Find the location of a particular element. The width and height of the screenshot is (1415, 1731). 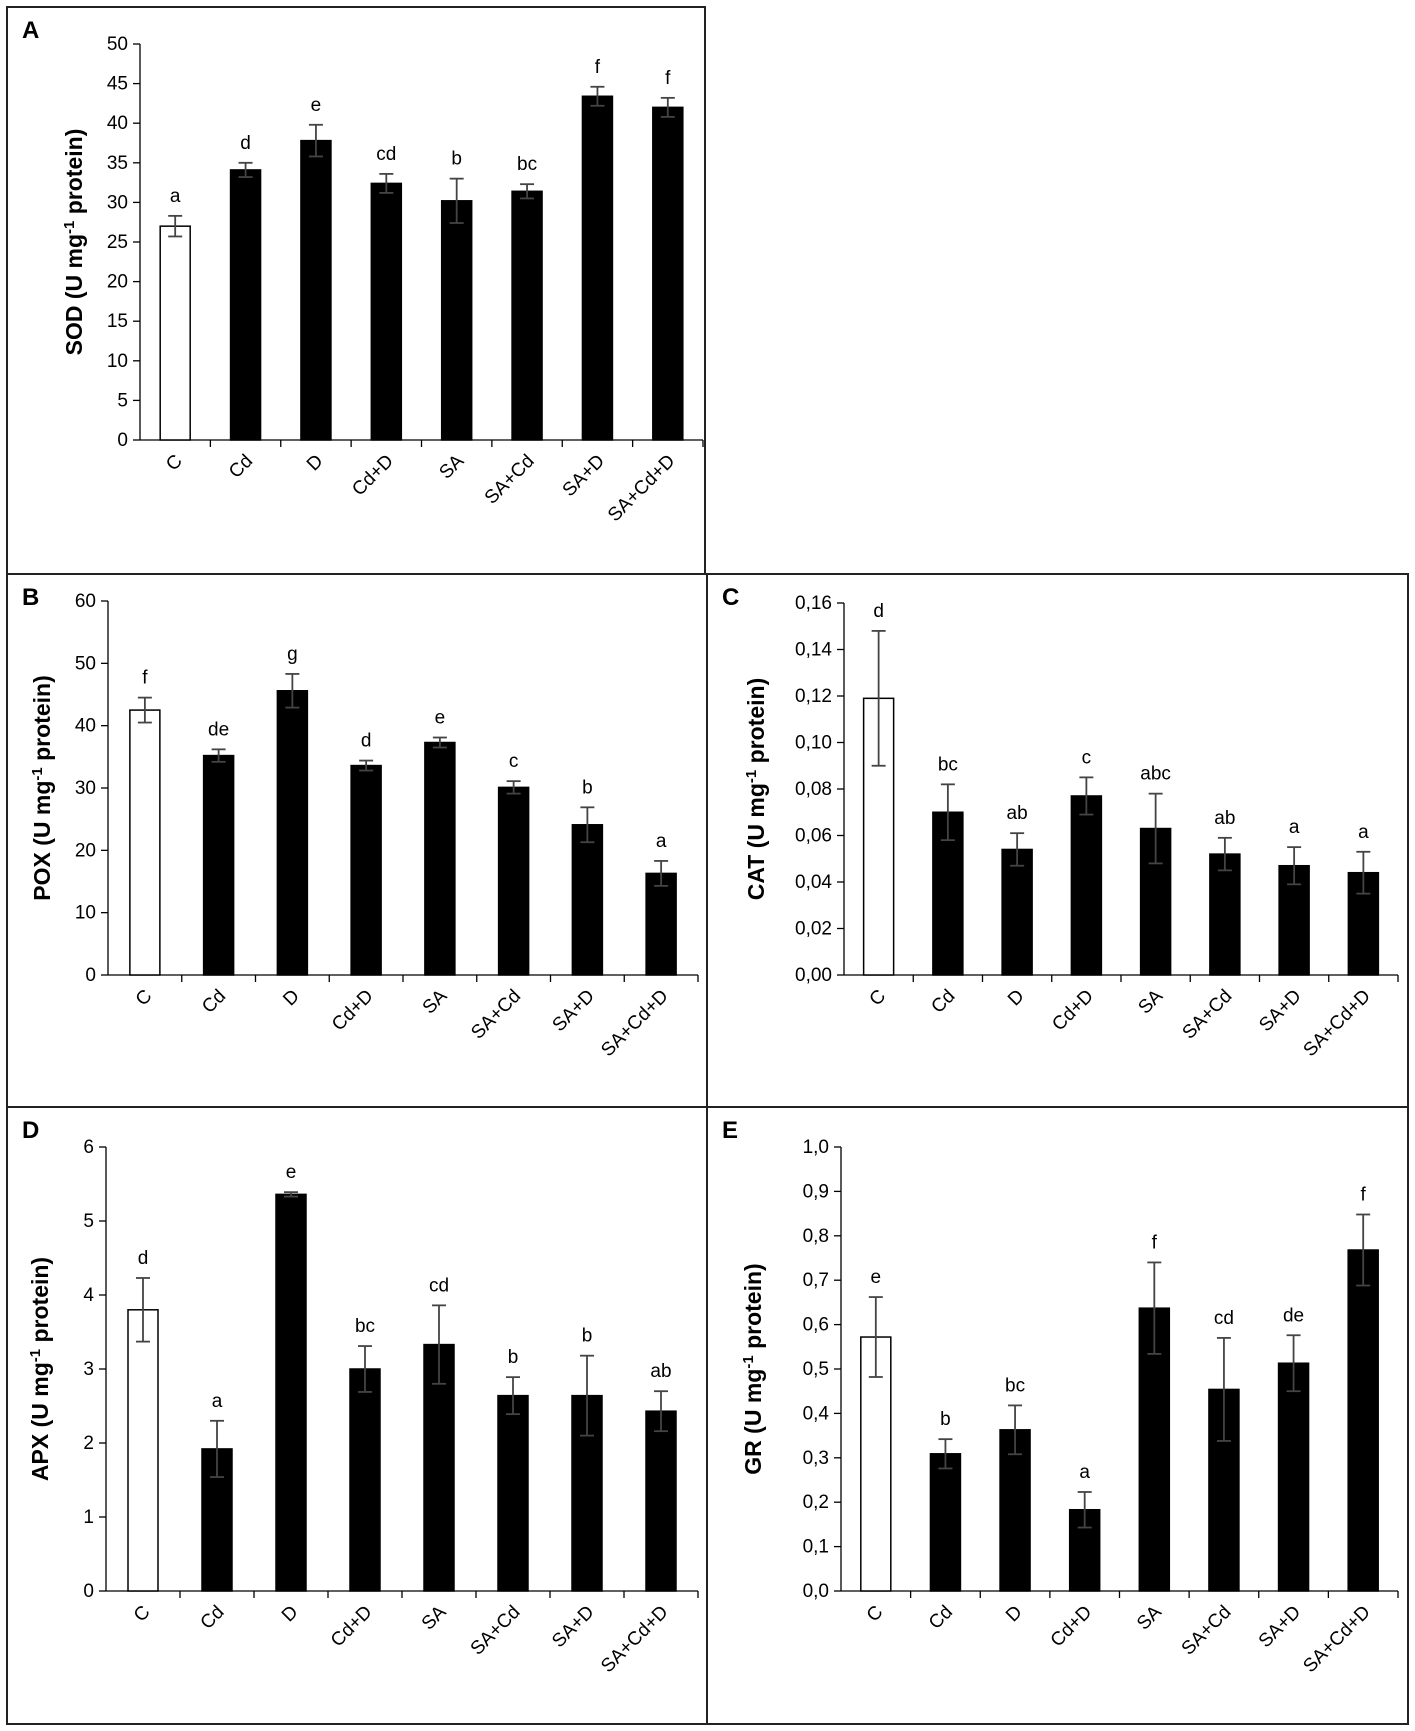

y-tick-label: 0,06 is located at coordinates (813, 836).